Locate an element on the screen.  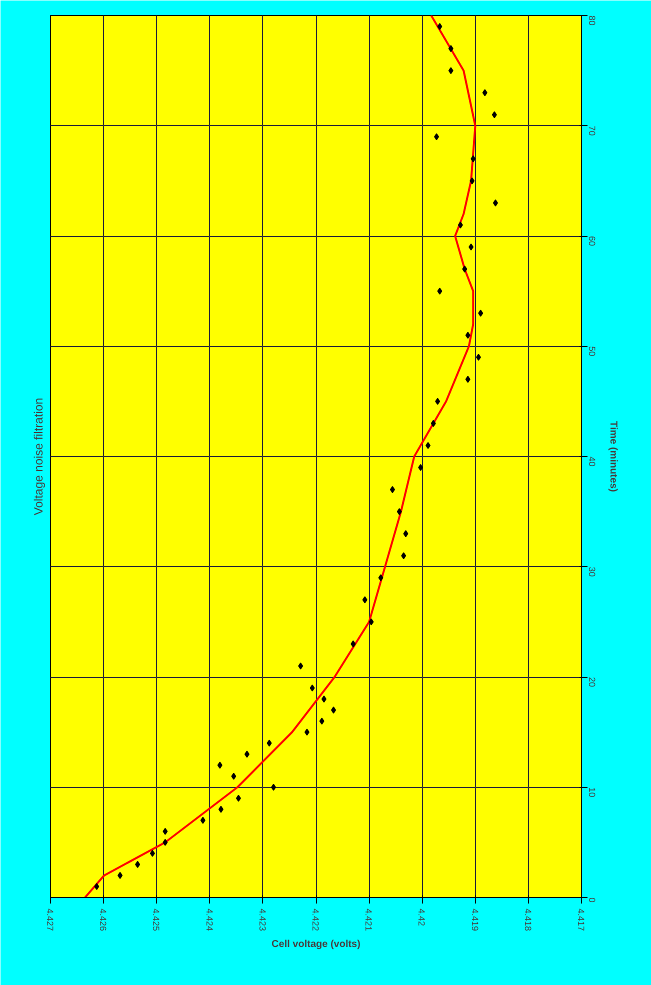
x-tick-label: 4.424 is located at coordinates (209, 920).